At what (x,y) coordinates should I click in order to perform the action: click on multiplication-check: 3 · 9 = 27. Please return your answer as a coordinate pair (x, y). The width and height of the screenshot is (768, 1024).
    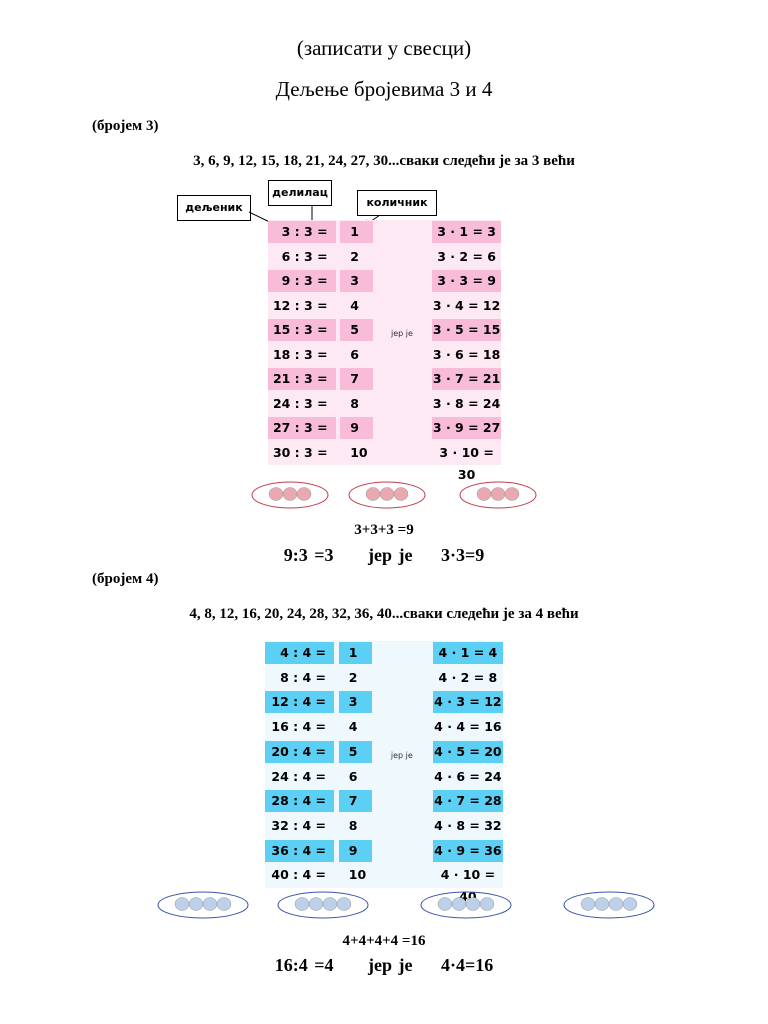
    Looking at the image, I should click on (466, 428).